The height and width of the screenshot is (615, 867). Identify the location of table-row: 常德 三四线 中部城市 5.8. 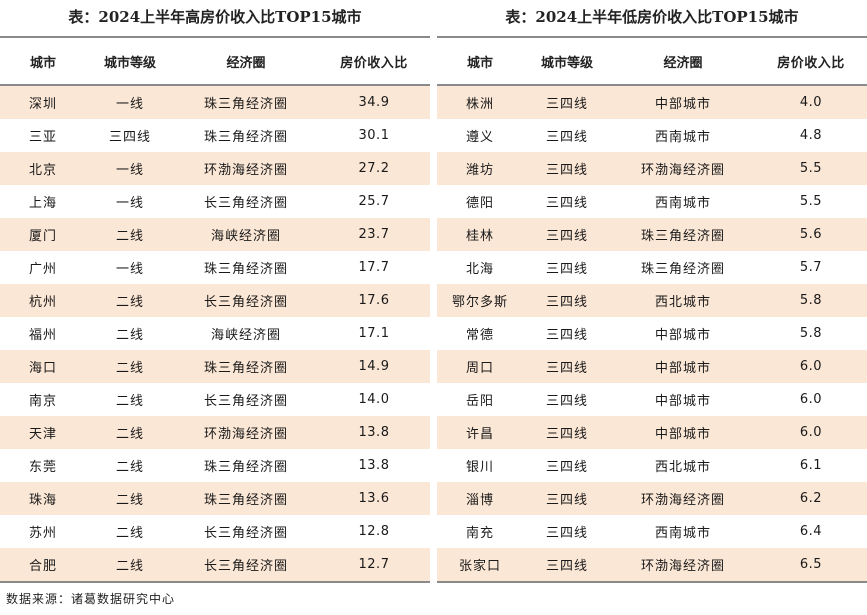
(652, 333).